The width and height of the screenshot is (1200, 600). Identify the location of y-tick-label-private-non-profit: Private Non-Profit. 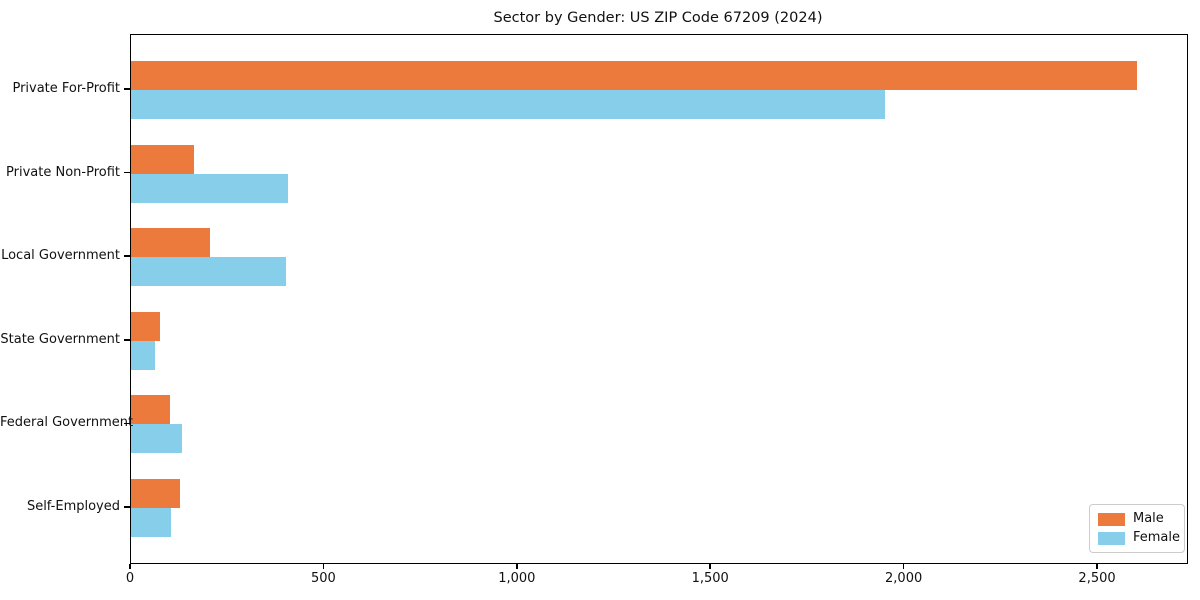
(63, 172).